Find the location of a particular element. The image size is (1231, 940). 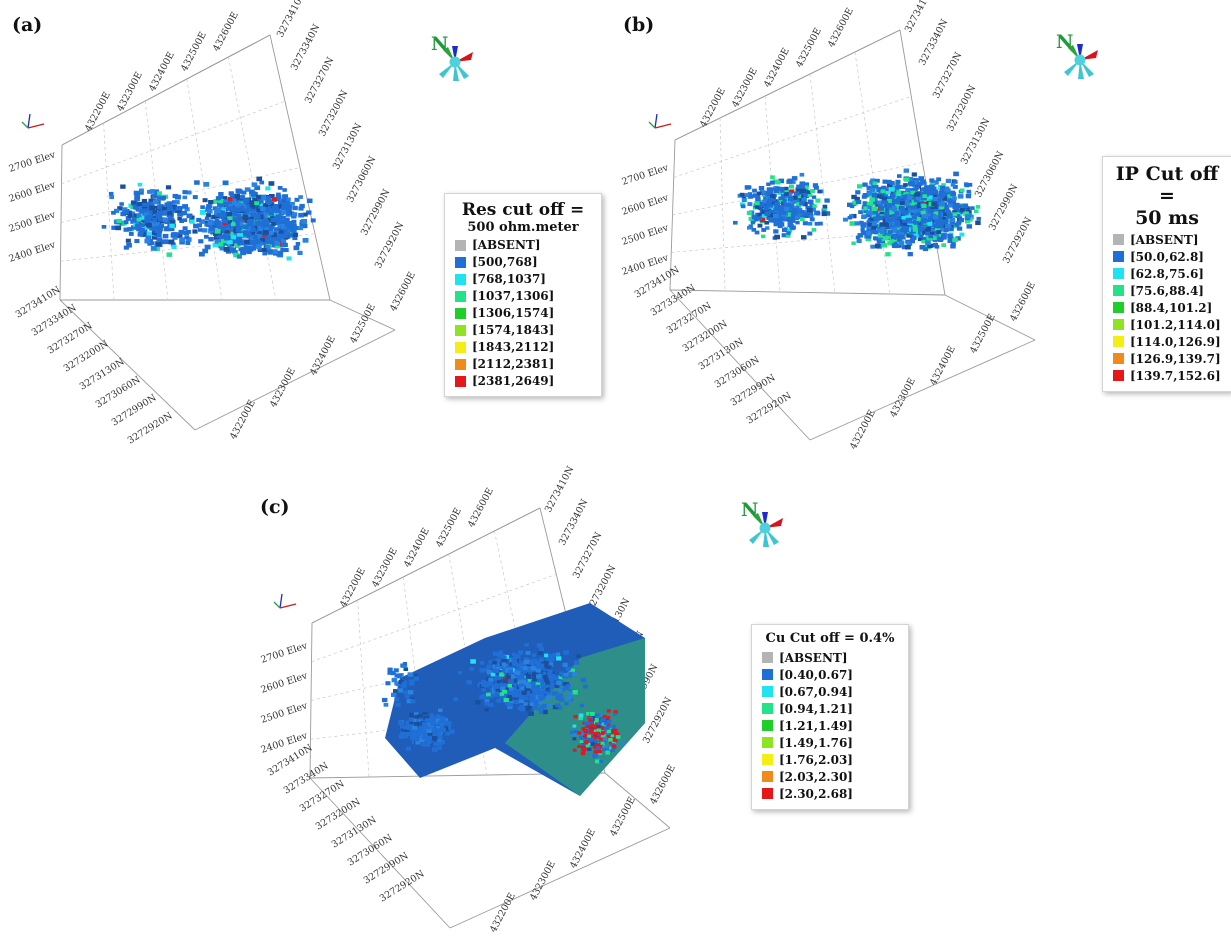

legend-swatch is located at coordinates (1118, 257).